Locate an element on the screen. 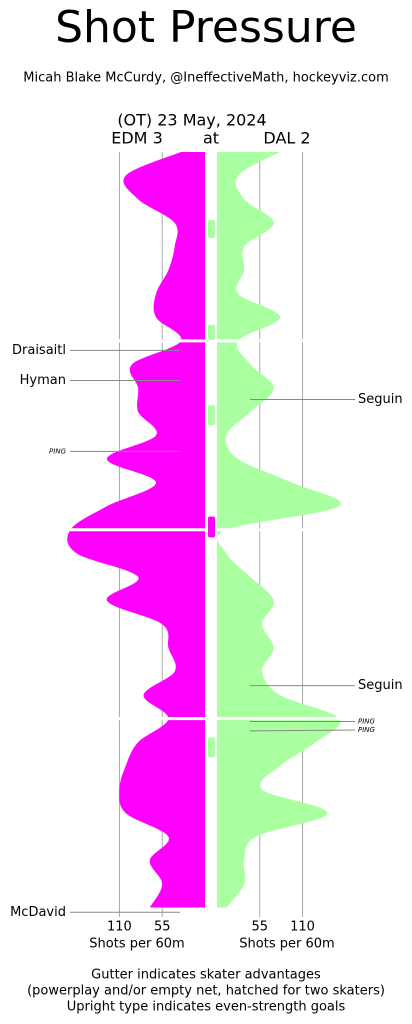 Image resolution: width=412 pixels, height=1024 pixels. legend-label: DAL 2 is located at coordinates (286, 138).